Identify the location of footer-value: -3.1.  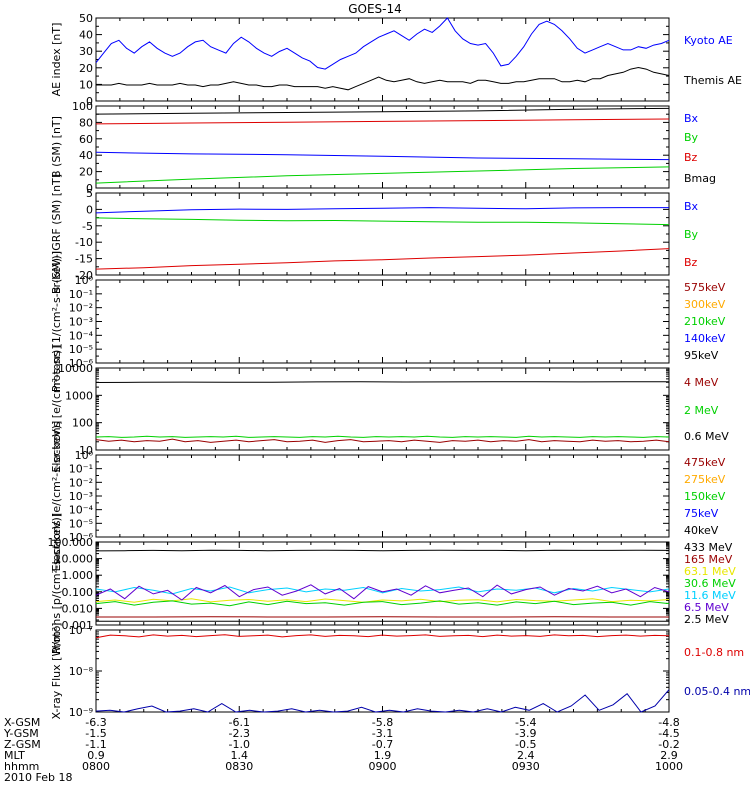
(382, 733).